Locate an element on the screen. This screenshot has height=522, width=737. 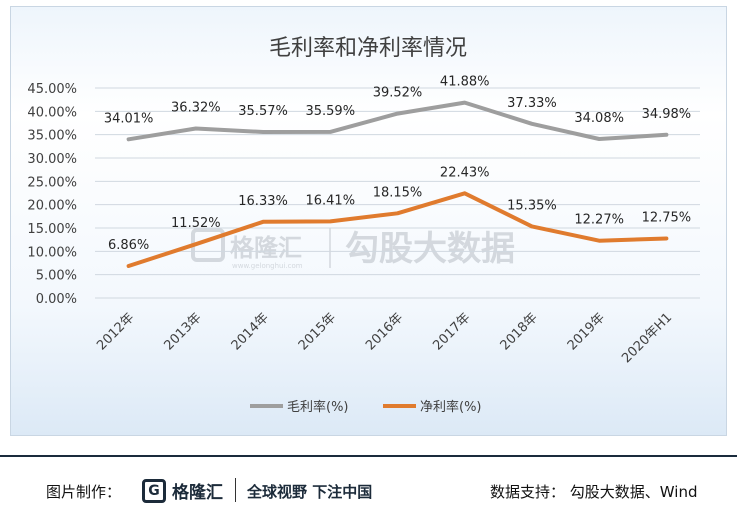
y-tick-label: 5.00% is located at coordinates (56, 276).